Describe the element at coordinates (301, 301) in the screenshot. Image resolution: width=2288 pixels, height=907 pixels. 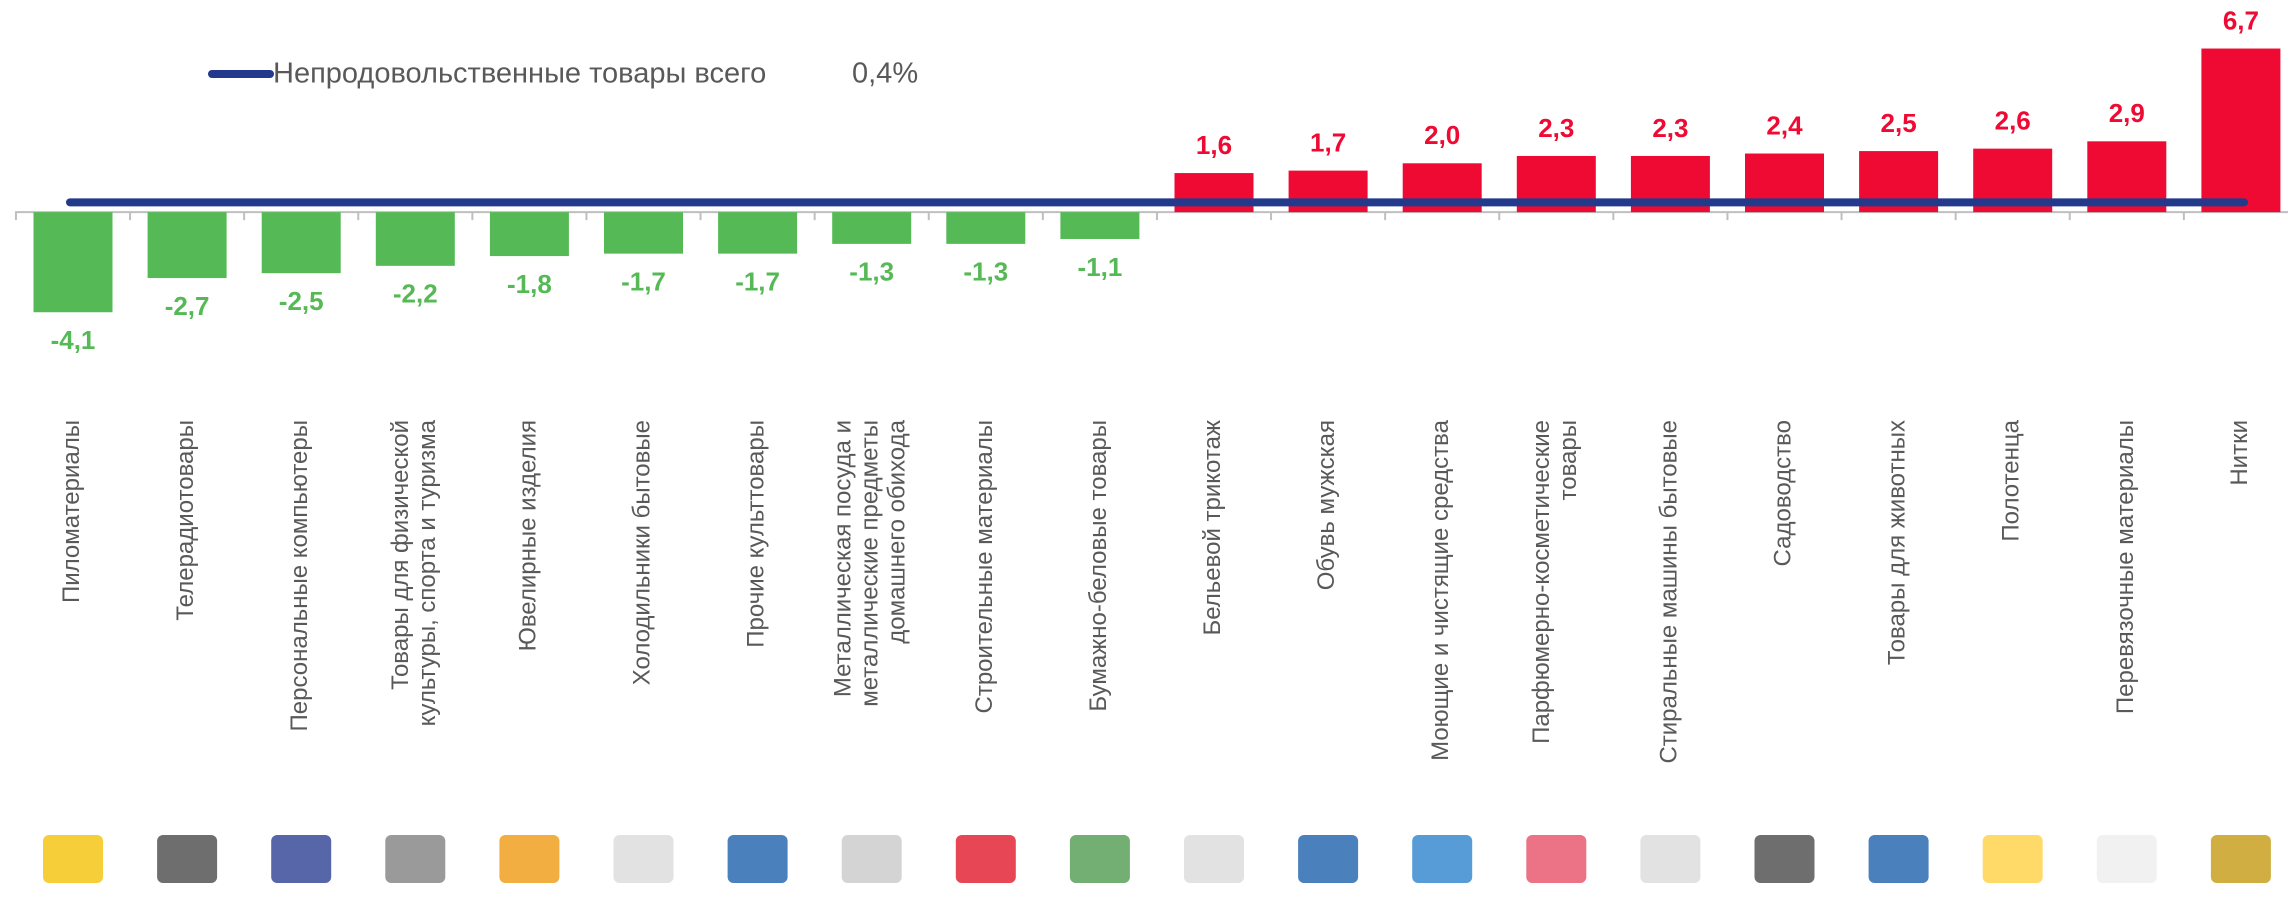
I see `value-label: -2,5` at that location.